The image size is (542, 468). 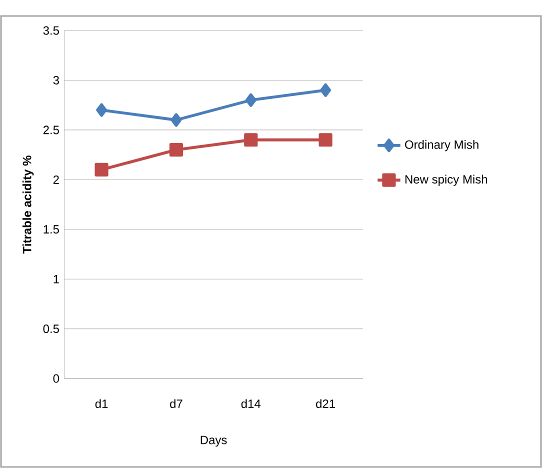 I want to click on x-tick-label: d1, so click(x=101, y=403).